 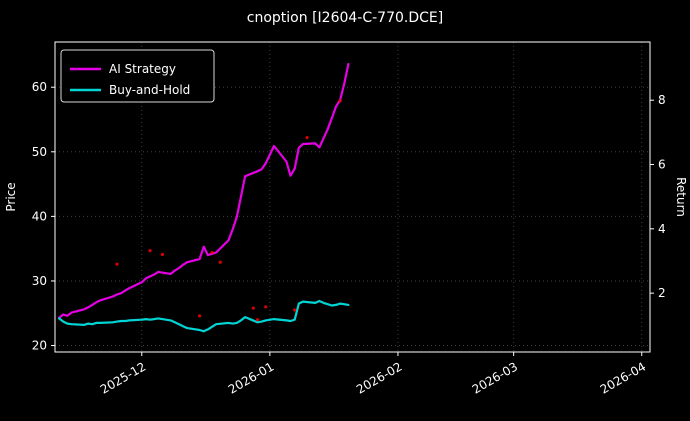 What do you see at coordinates (39, 216) in the screenshot?
I see `y-tick-label: 40` at bounding box center [39, 216].